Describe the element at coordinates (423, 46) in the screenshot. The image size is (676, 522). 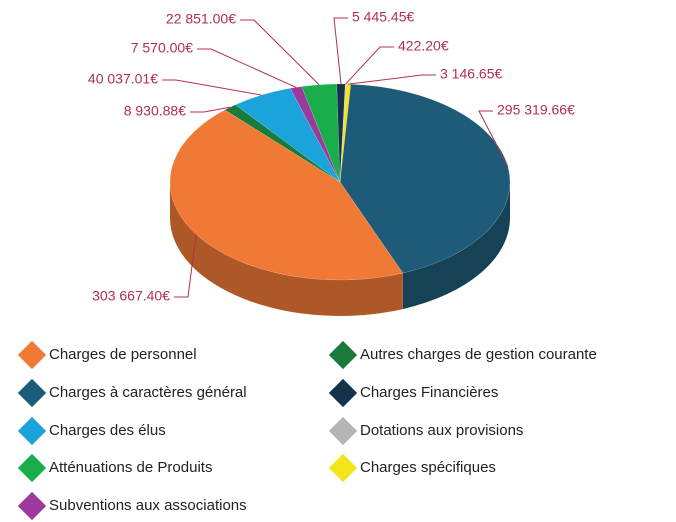
I see `value-label: 422.20€` at that location.